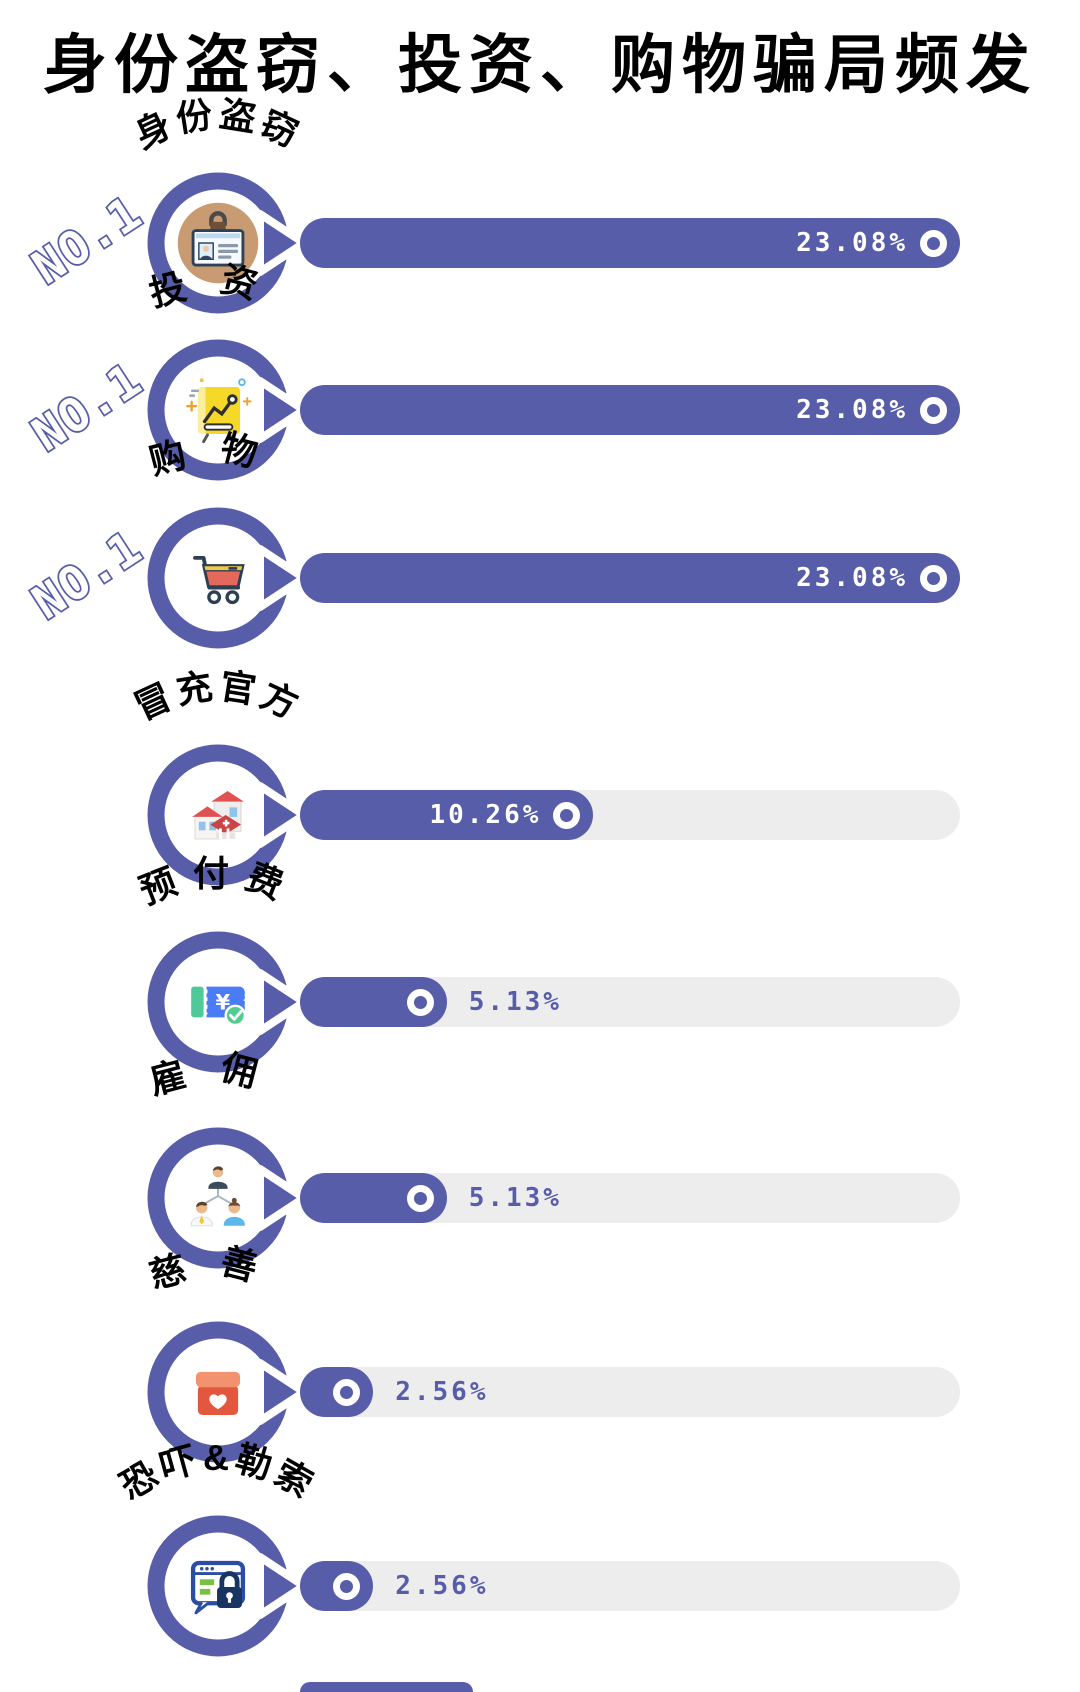 This screenshot has height=1692, width=1080. I want to click on shopping-cart-icon, so click(218, 578).